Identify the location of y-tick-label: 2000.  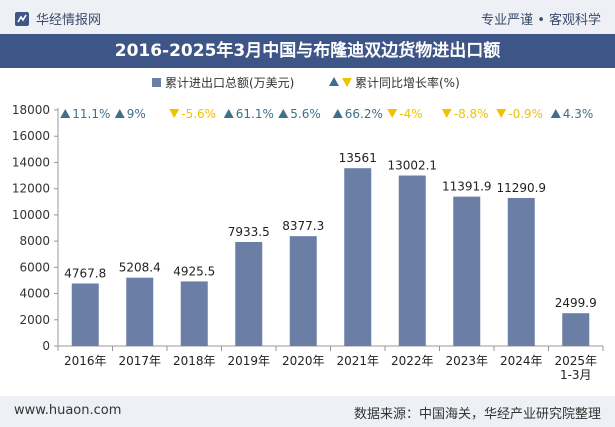
(34, 320).